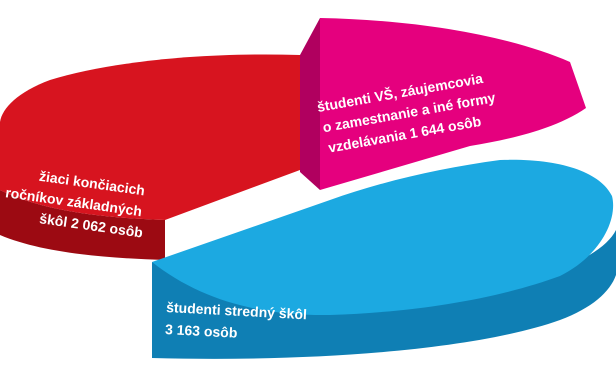  What do you see at coordinates (201, 331) in the screenshot?
I see `label-blue-line-2: 3 163 osôb` at bounding box center [201, 331].